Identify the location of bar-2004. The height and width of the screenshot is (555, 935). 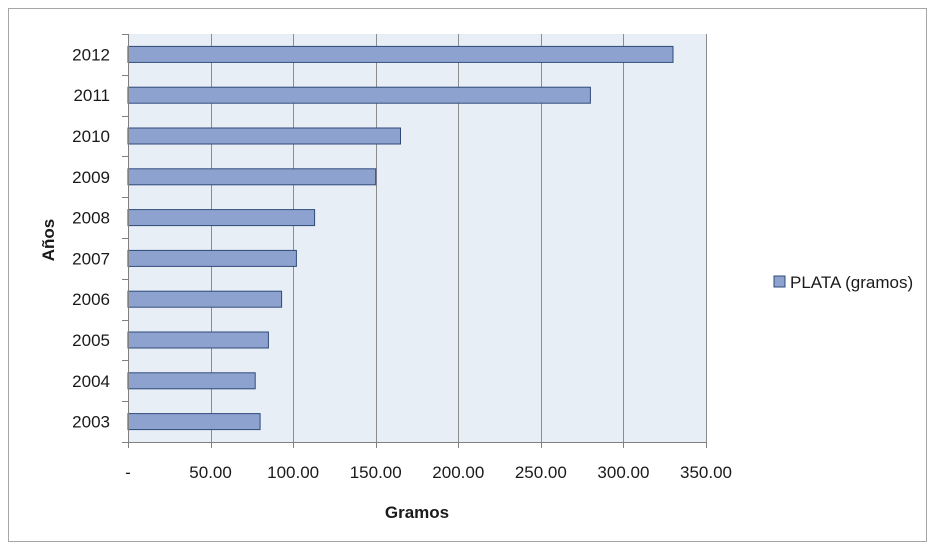
(191, 381).